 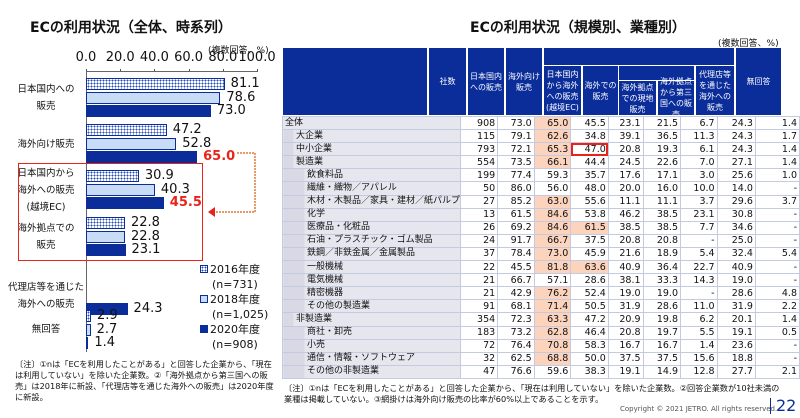 I want to click on category-label-line: 代理店等を通じた, so click(x=46, y=287).